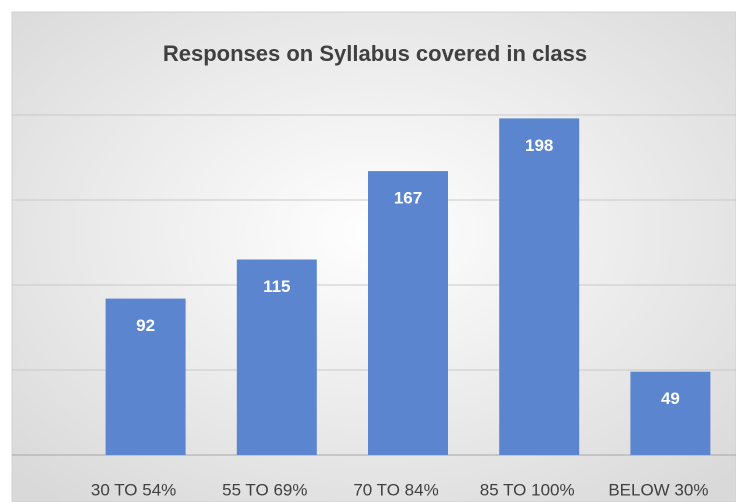 This screenshot has height=502, width=736. What do you see at coordinates (408, 198) in the screenshot?
I see `data-label: 167` at bounding box center [408, 198].